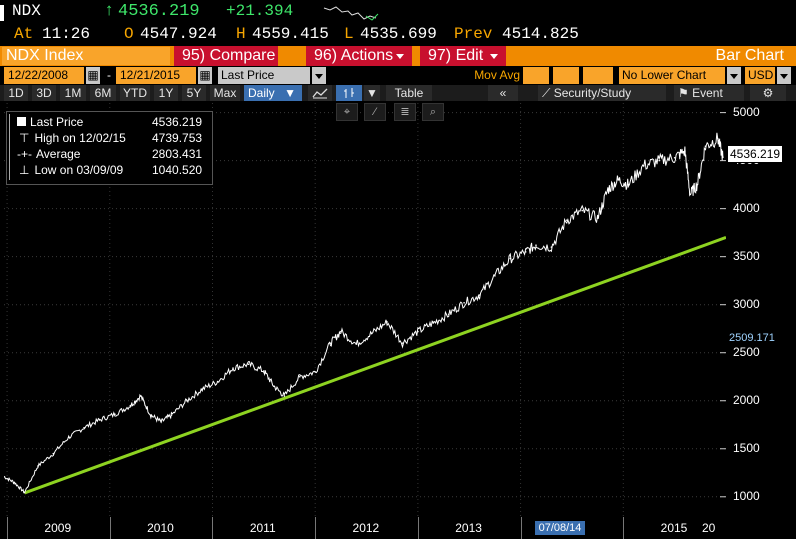  I want to click on draw-line-icon: ⁄, so click(375, 112).